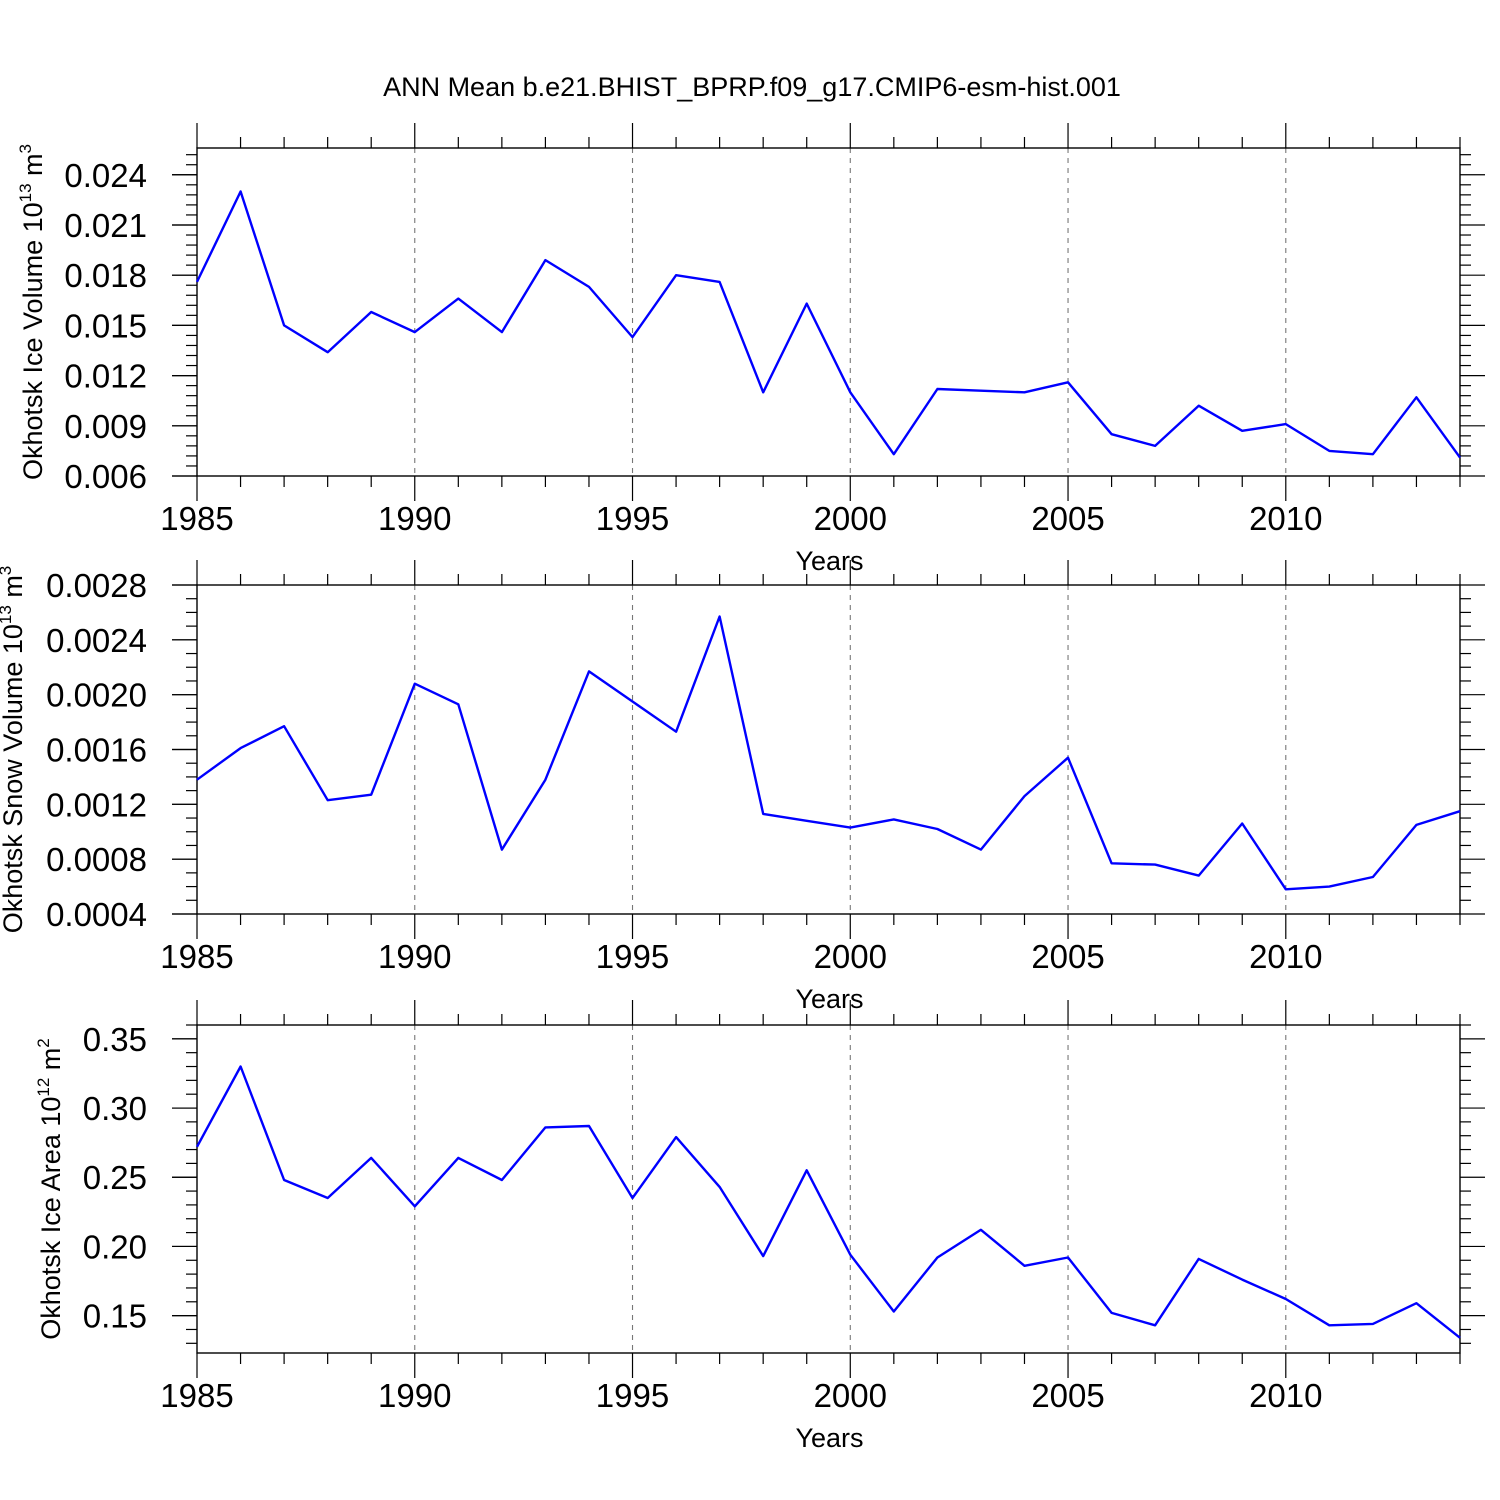  What do you see at coordinates (105, 175) in the screenshot?
I see `y-tick-label-6: 0.024` at bounding box center [105, 175].